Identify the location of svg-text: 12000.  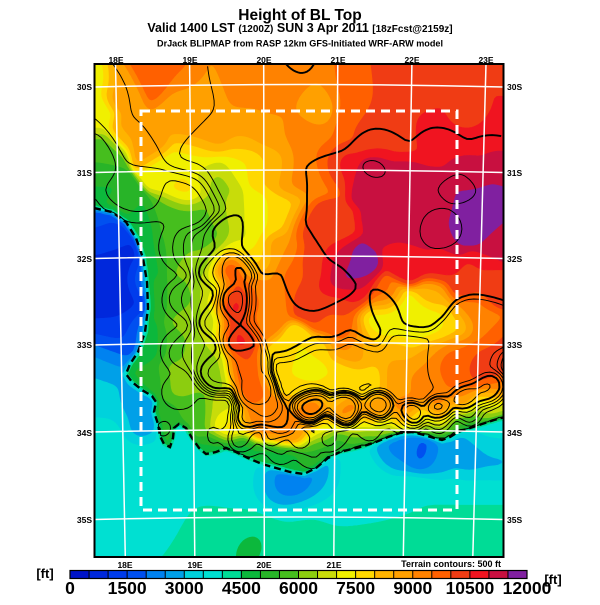
(527, 588).